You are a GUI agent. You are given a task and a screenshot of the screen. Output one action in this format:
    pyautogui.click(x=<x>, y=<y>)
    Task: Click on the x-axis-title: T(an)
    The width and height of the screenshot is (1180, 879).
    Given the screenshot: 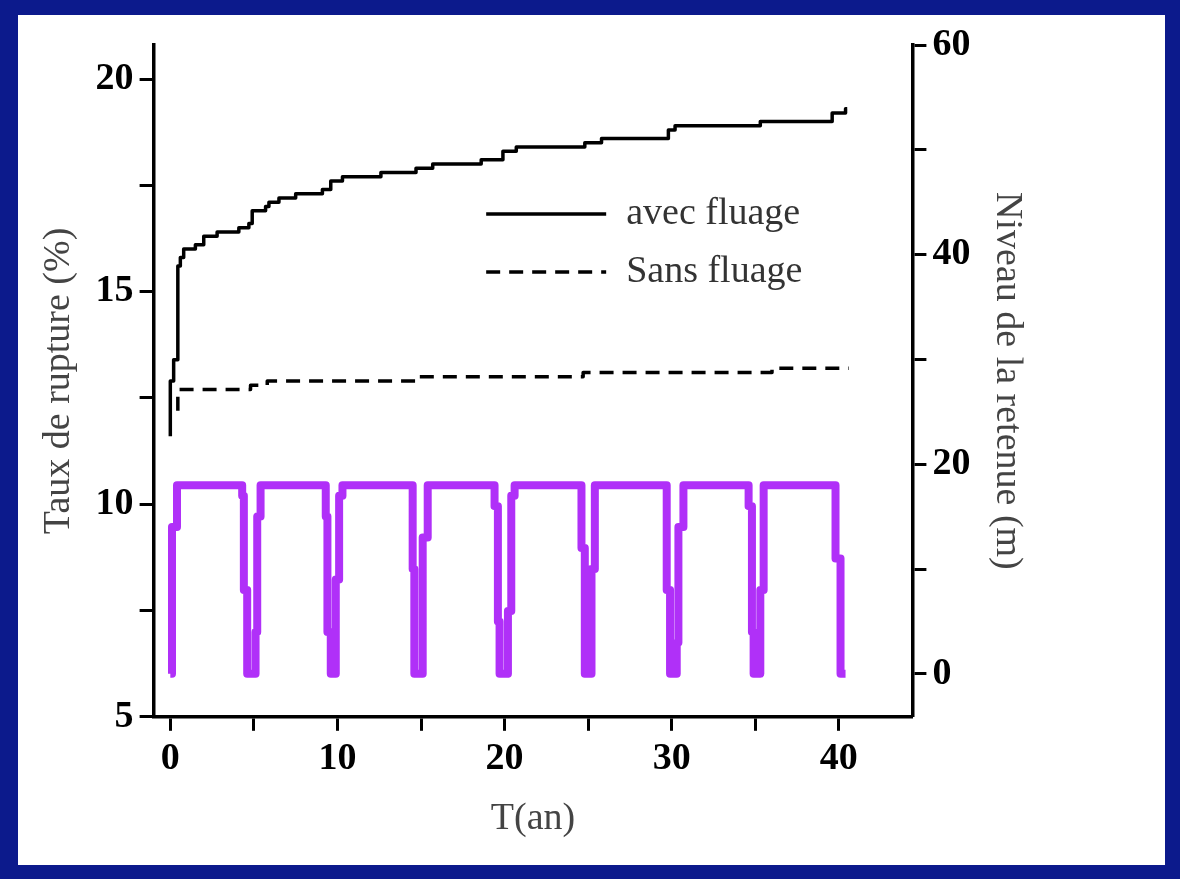 What is the action you would take?
    pyautogui.click(x=533, y=817)
    